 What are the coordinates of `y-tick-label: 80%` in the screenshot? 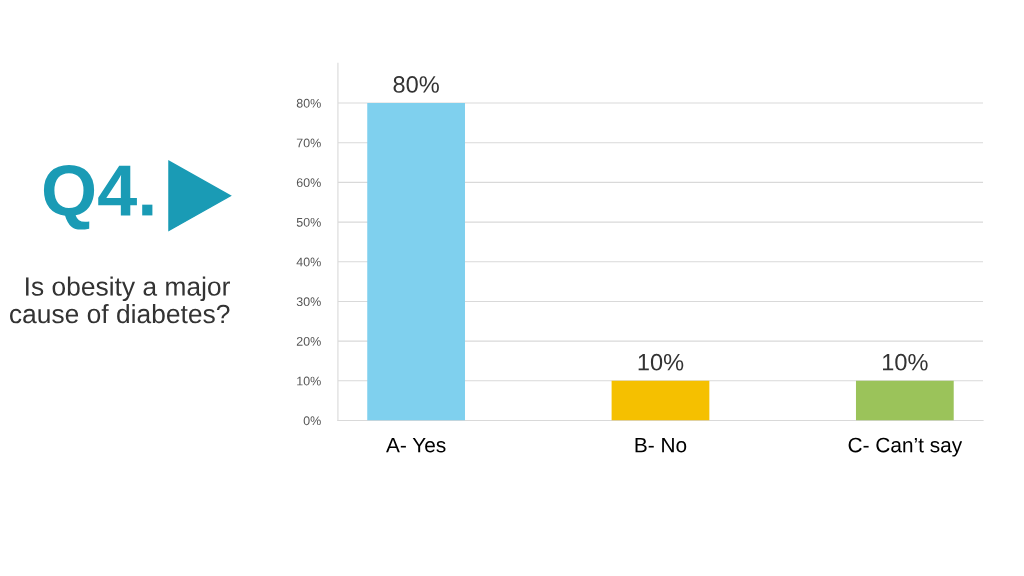 It's located at (308, 103).